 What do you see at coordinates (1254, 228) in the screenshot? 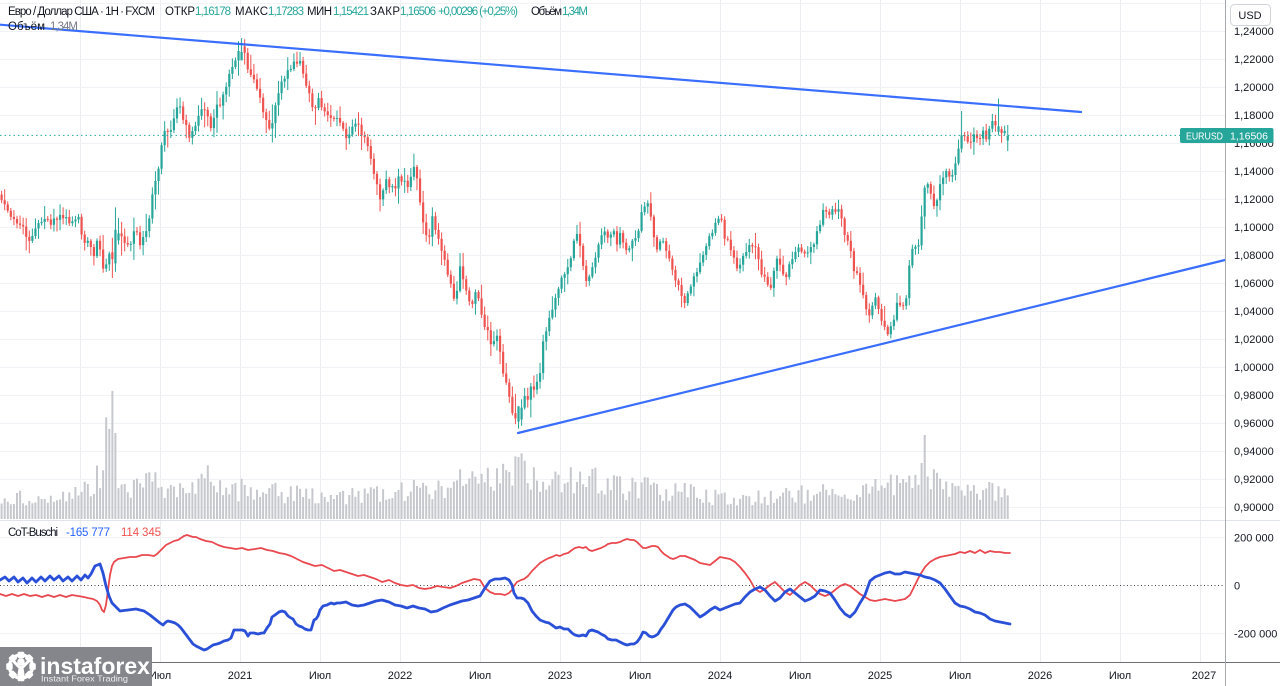
I see `svg-text: 1,10000` at bounding box center [1254, 228].